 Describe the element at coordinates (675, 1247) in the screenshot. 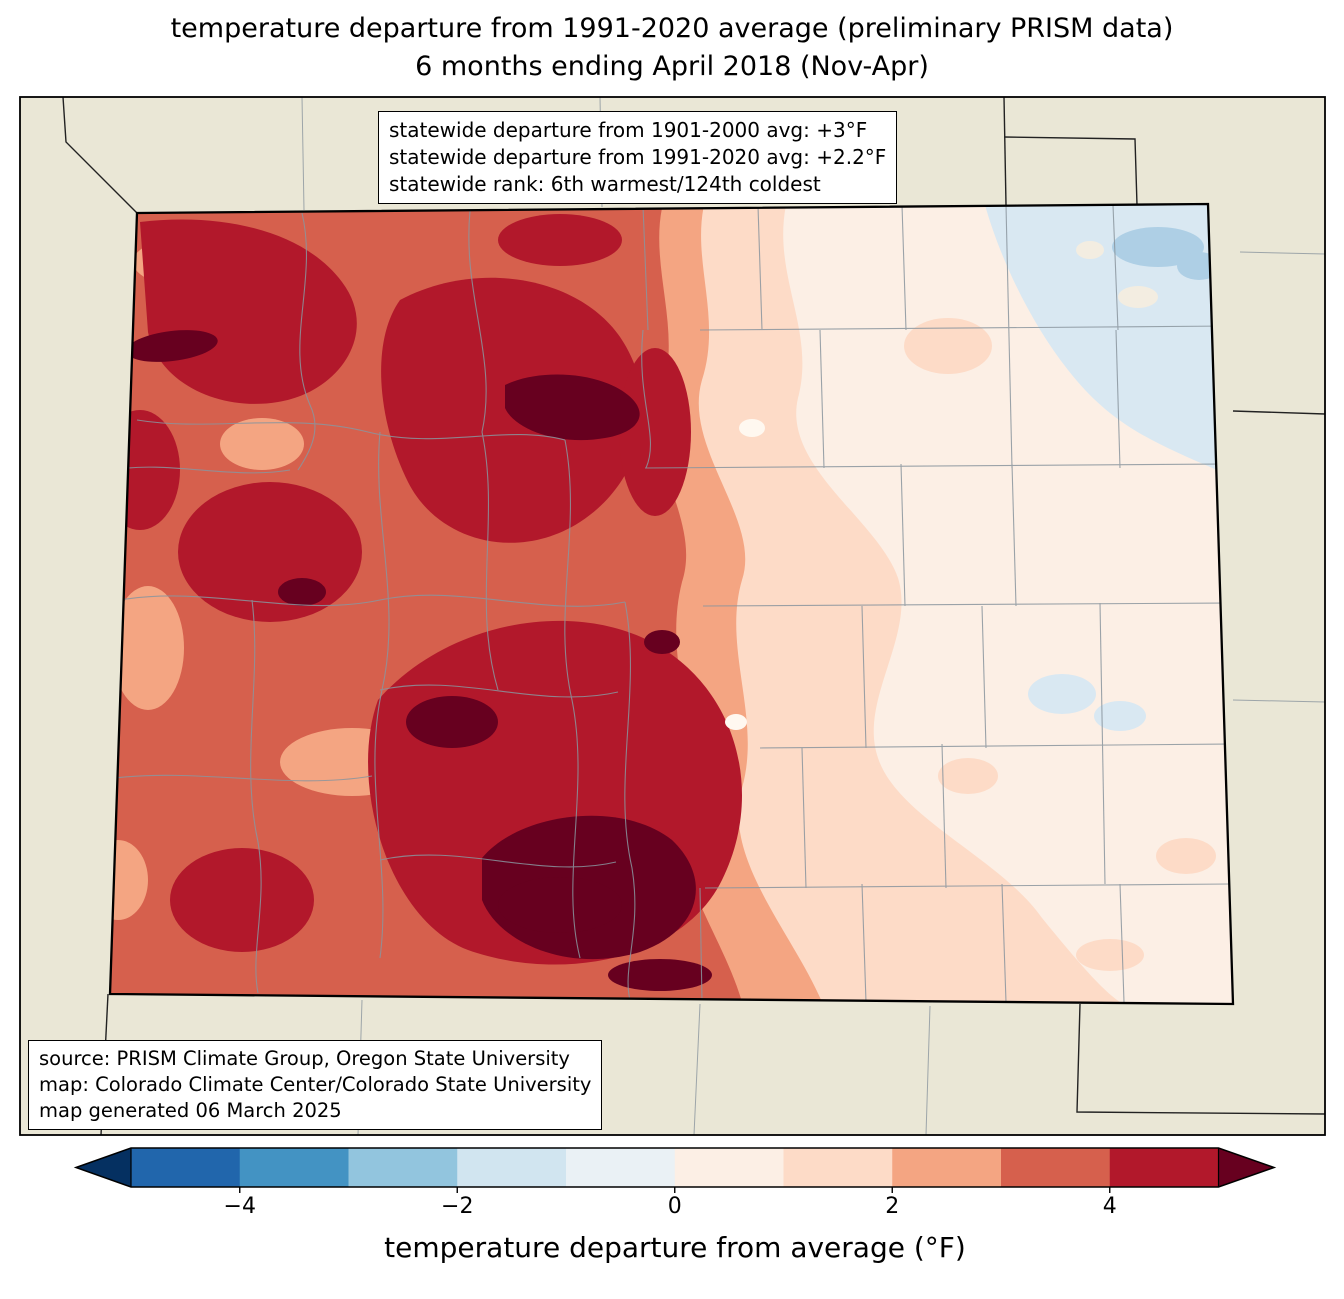

I see `colorbar-axis-label: temperature departure from average (°F)` at that location.